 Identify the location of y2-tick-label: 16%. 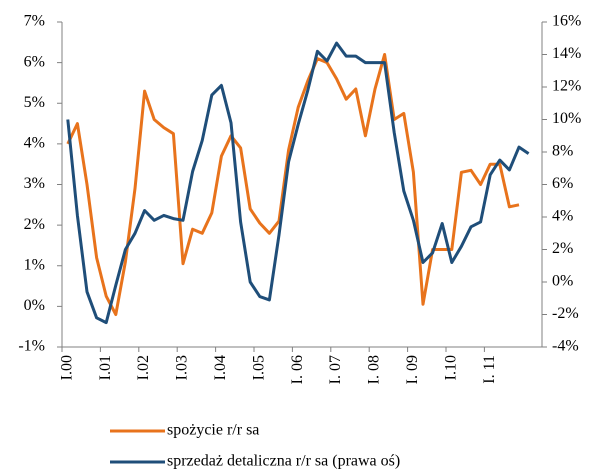
(566, 21).